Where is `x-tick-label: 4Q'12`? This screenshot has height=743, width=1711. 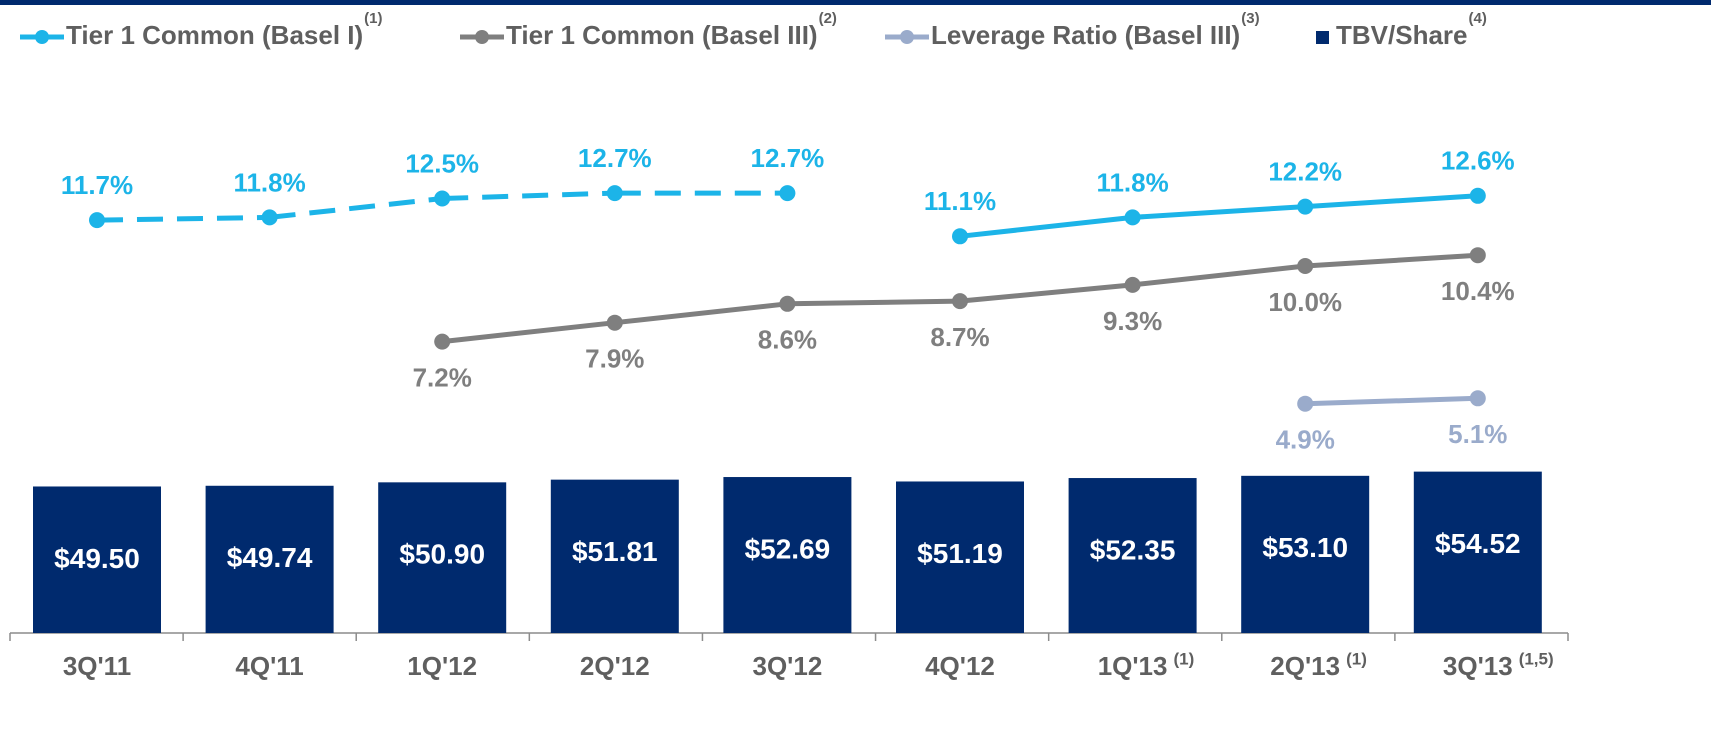
x-tick-label: 4Q'12 is located at coordinates (960, 666).